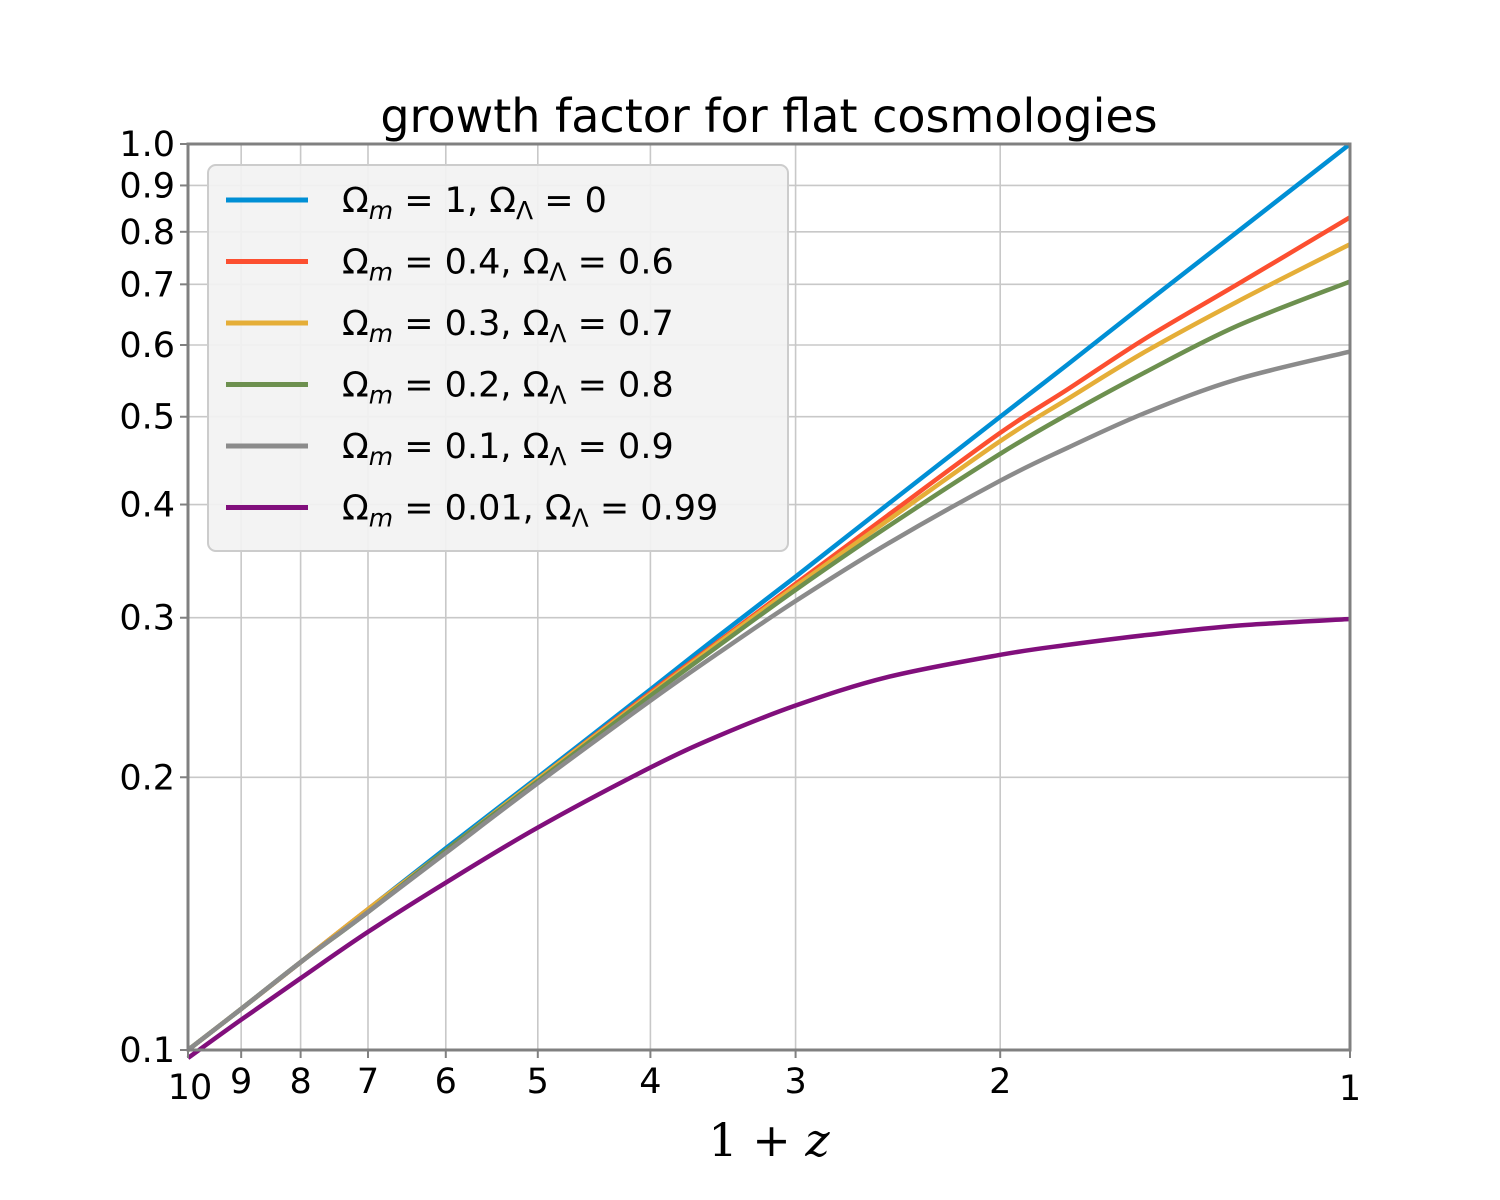 The width and height of the screenshot is (1500, 1200). I want to click on legend-label-3: Ωm = 0.3, ΩΛ = 0.7, so click(508, 326).